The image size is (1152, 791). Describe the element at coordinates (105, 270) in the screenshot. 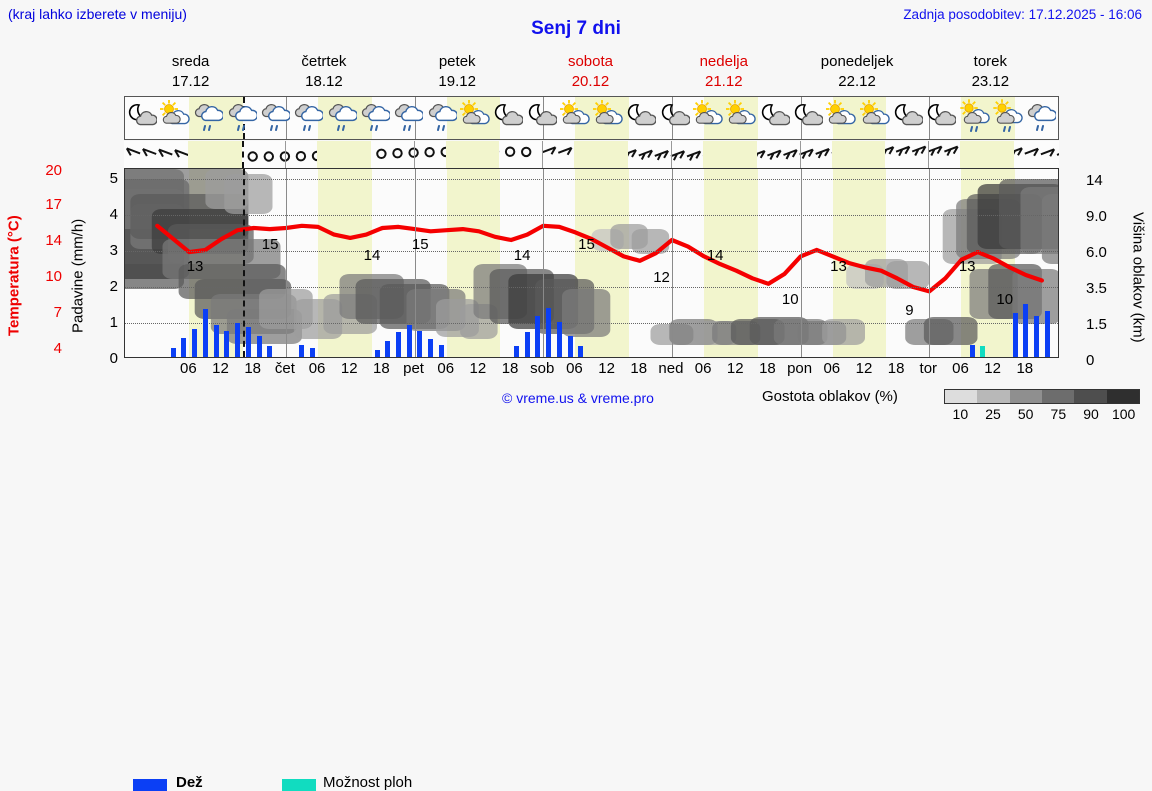

I see `precipitation-axis-ticks: 5 4 3 2 1 0` at that location.